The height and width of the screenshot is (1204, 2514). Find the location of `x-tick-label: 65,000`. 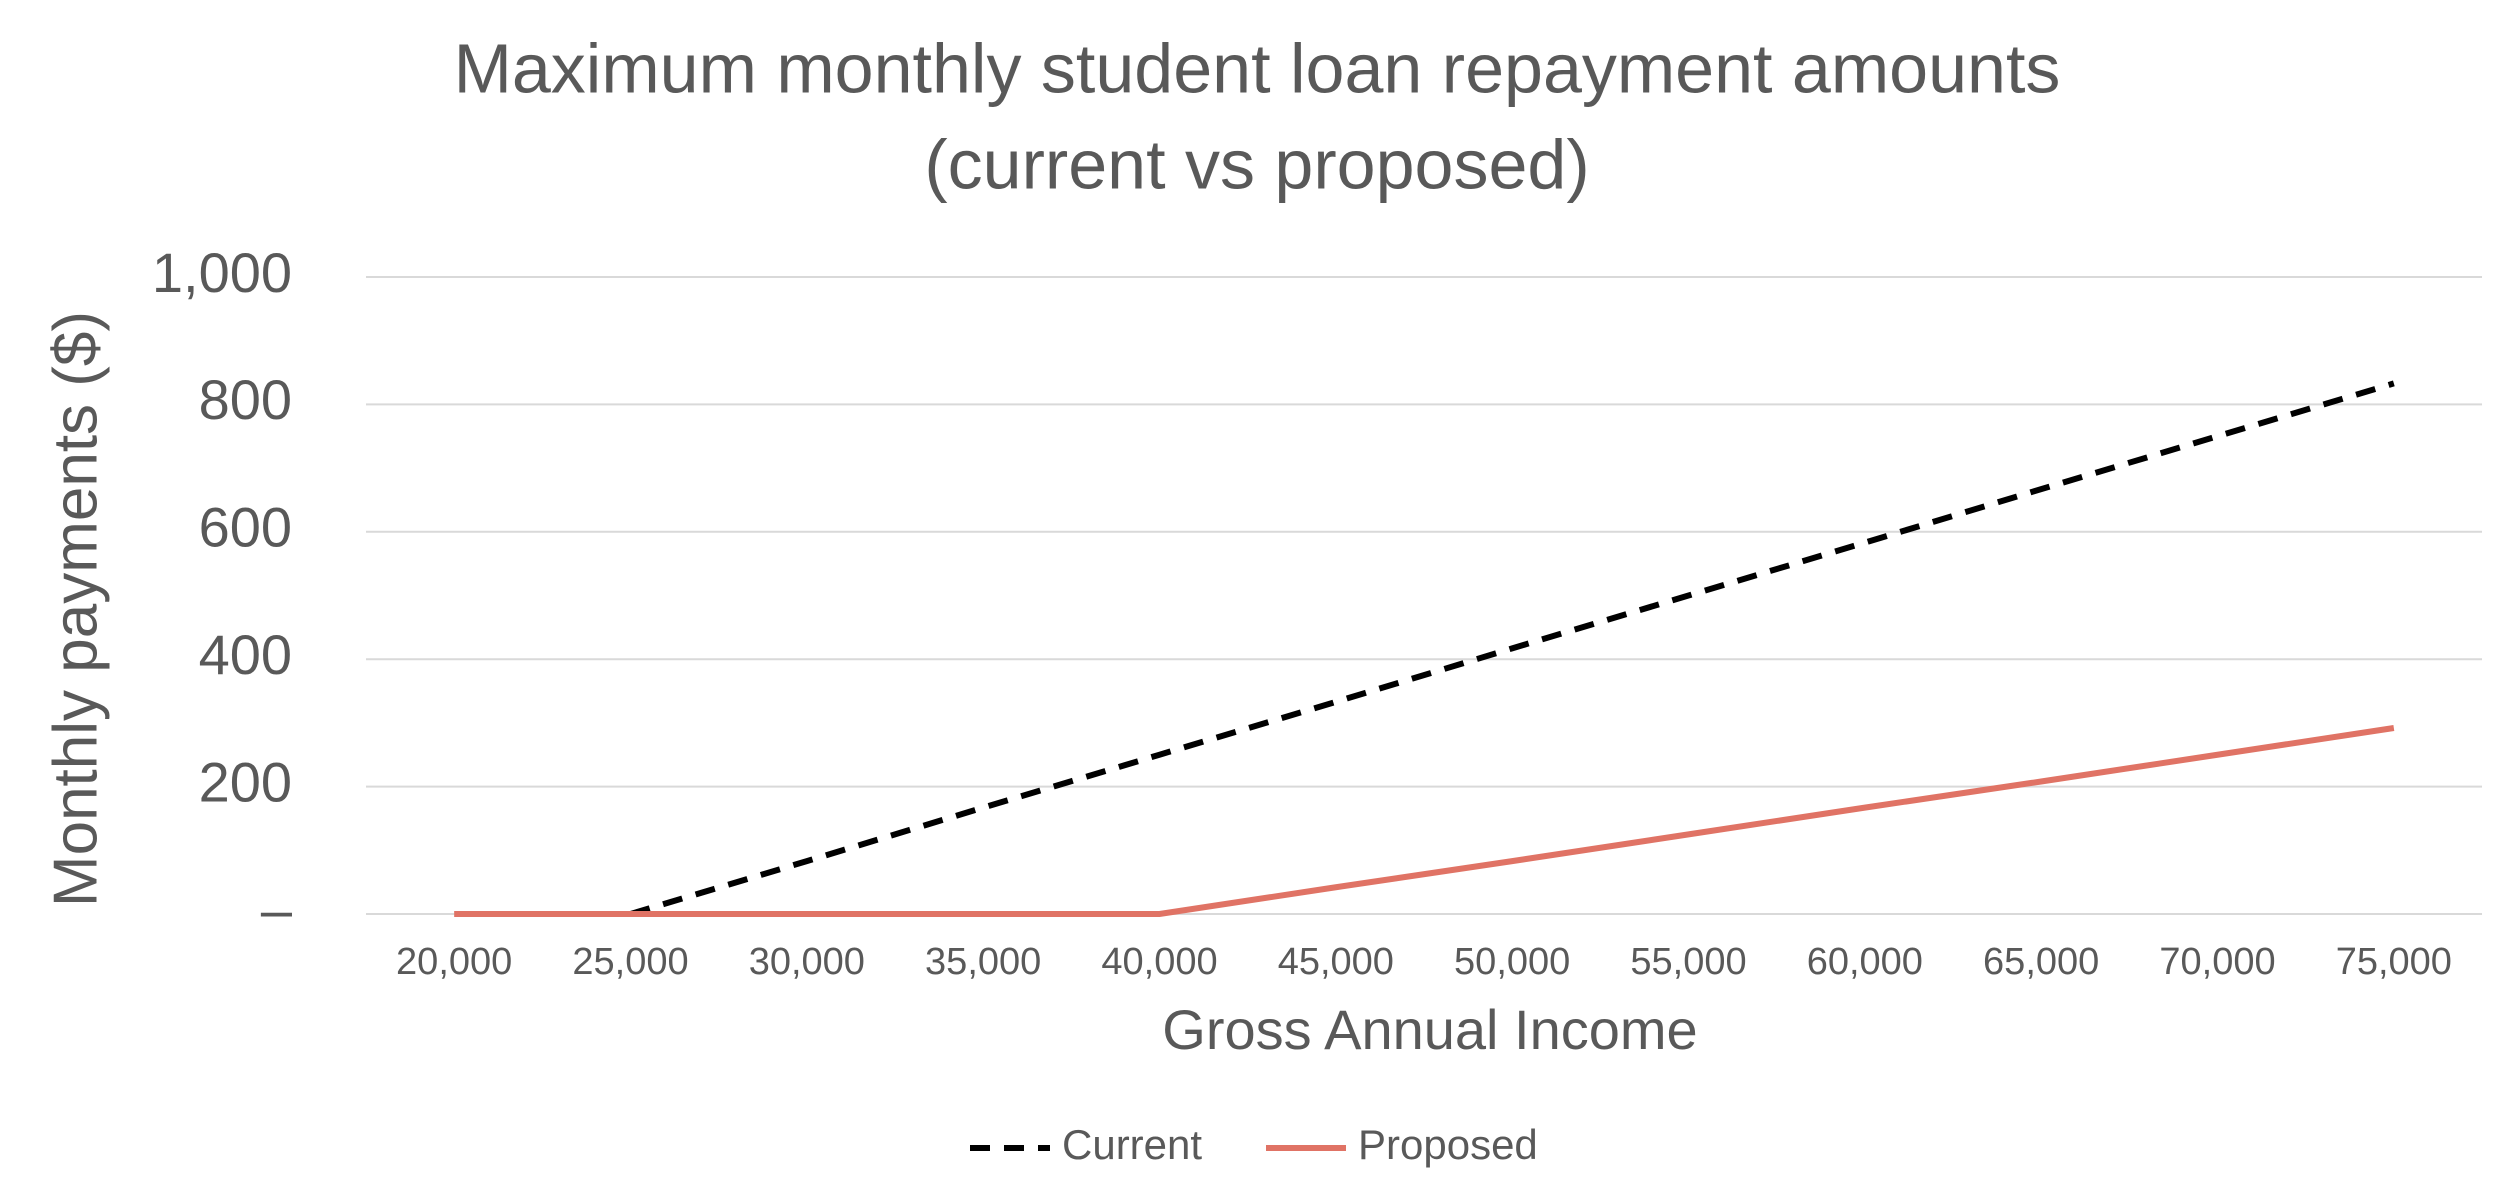

x-tick-label: 65,000 is located at coordinates (2041, 962).